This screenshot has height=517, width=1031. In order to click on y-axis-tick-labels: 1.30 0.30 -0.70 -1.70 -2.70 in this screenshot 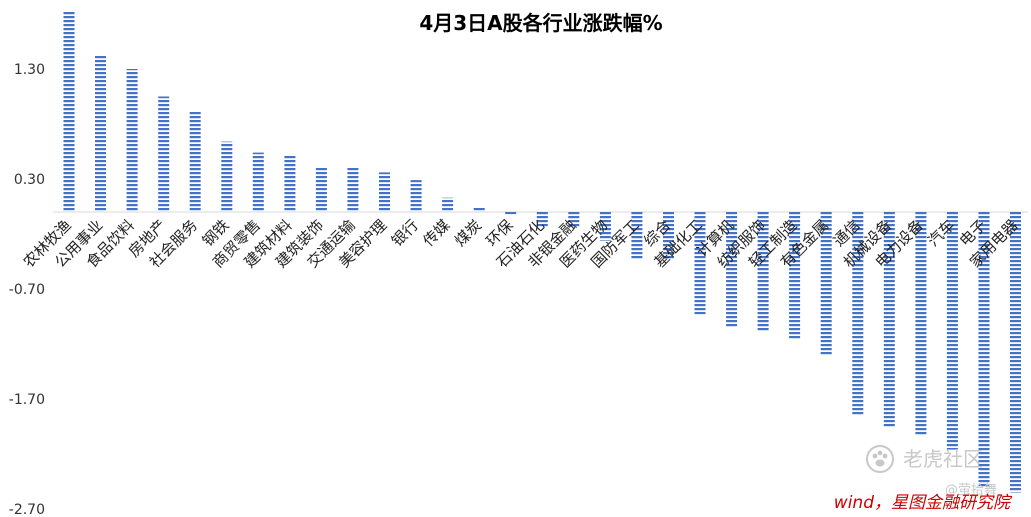, I will do `click(27, 289)`.